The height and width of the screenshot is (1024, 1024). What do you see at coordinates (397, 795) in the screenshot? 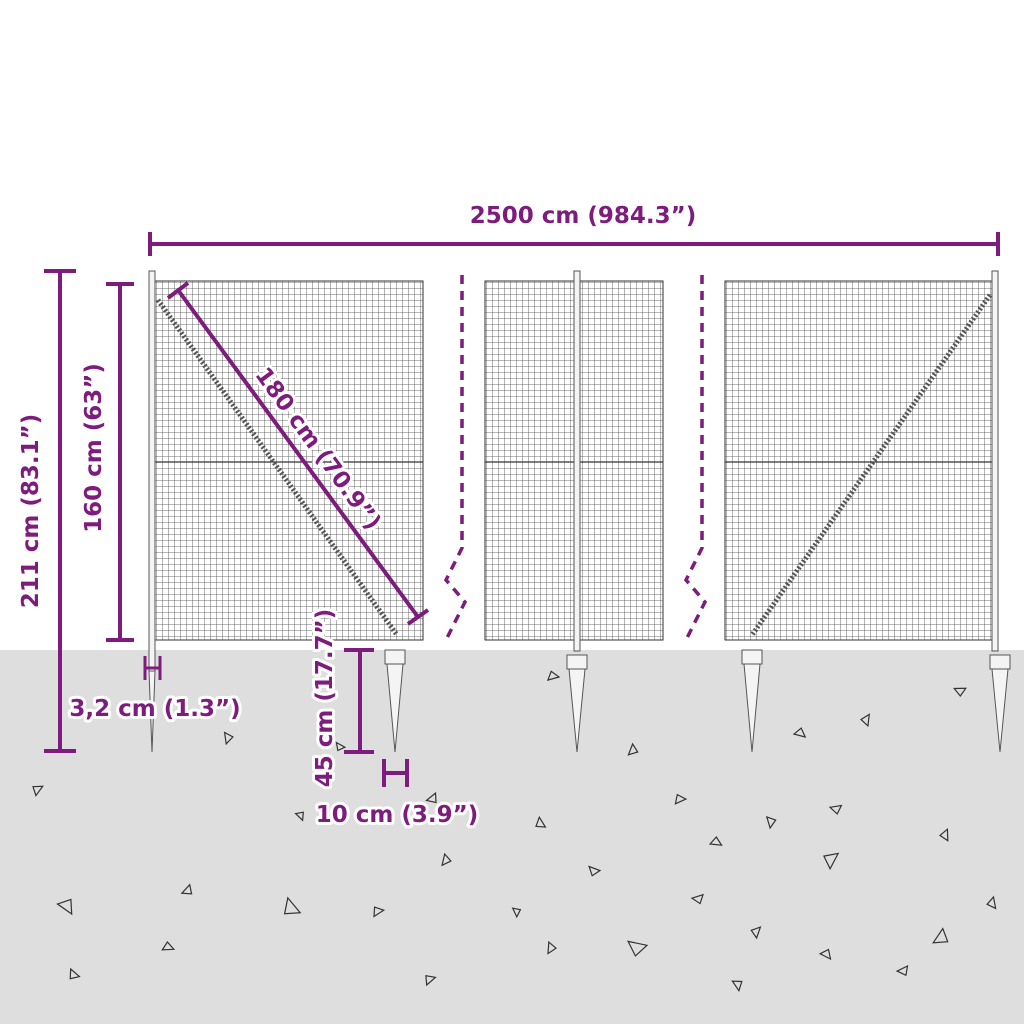
I see `dimension-spike-width: 10 cm (3.9”)` at bounding box center [397, 795].